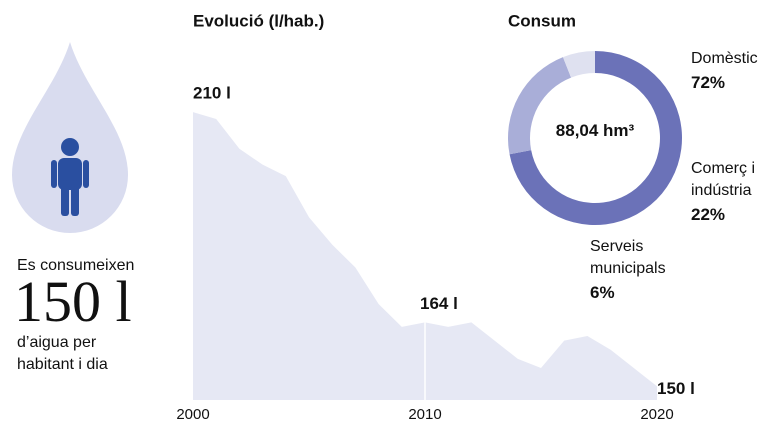 The image size is (774, 425). I want to click on x-tick-label: 2010, so click(424, 414).